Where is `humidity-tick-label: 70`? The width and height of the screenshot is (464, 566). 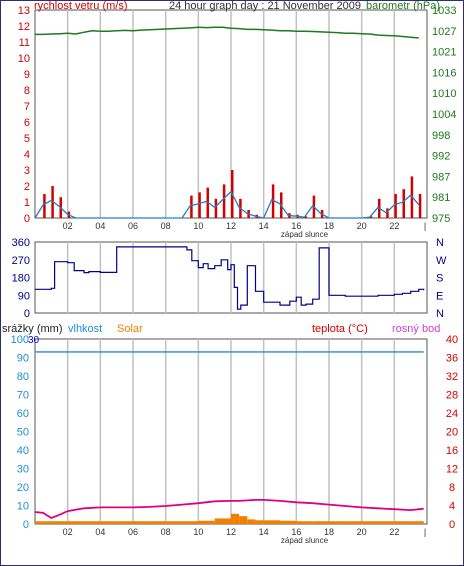
humidity-tick-label: 70 is located at coordinates (23, 396).